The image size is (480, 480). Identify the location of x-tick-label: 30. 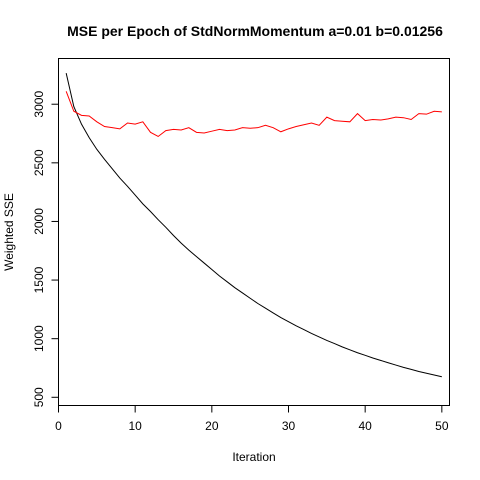
(289, 426).